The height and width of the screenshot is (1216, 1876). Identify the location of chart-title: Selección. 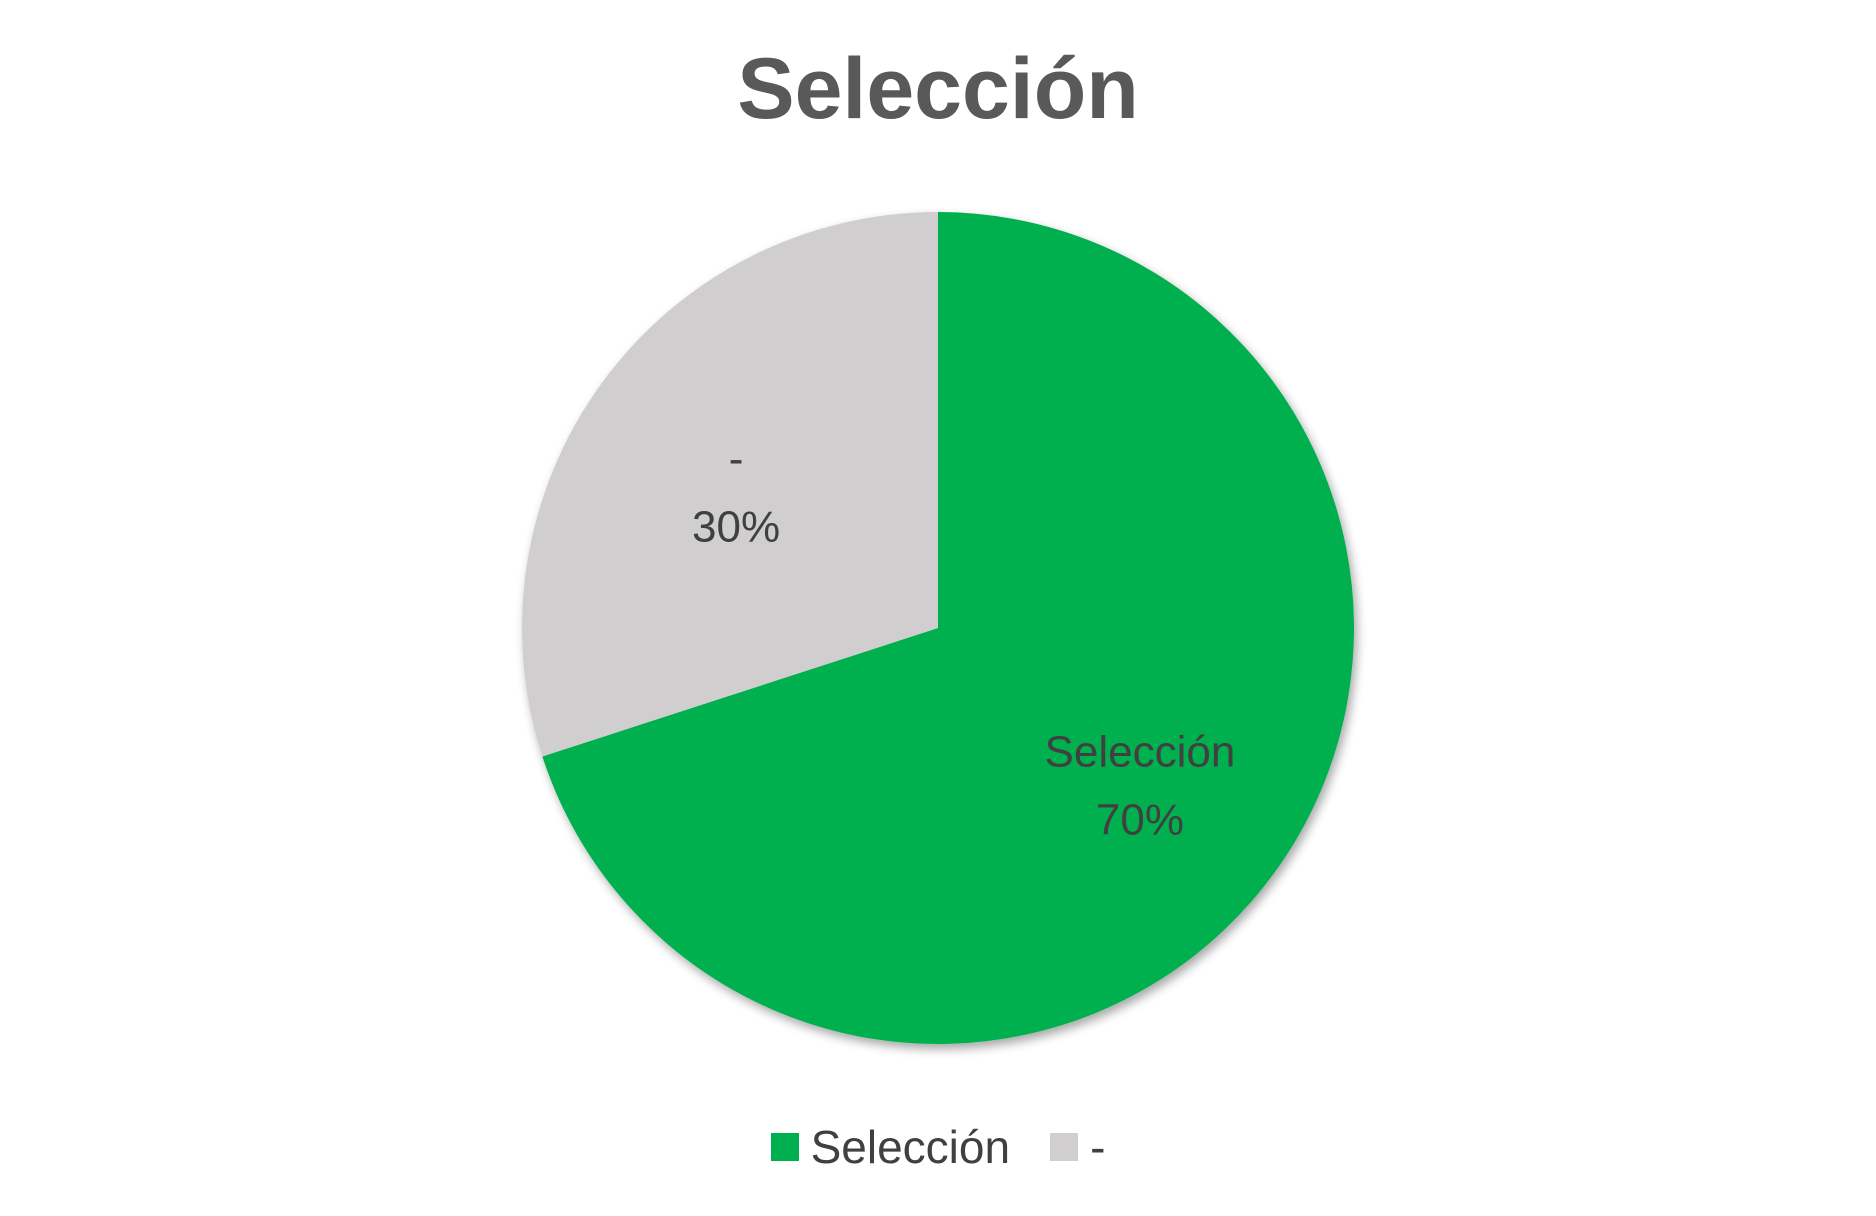
(938, 89).